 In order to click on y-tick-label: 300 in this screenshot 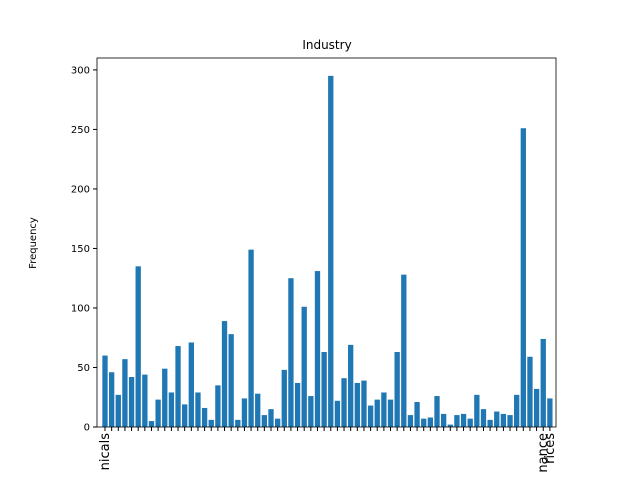, I will do `click(80, 70)`.